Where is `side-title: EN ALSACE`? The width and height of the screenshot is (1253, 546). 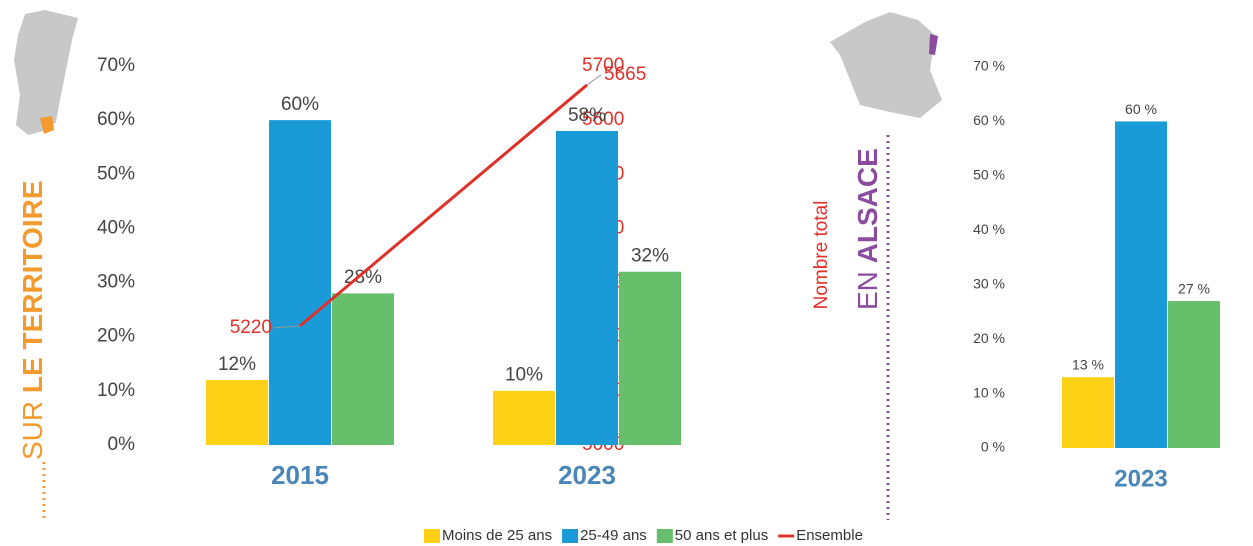 side-title: EN ALSACE is located at coordinates (867, 229).